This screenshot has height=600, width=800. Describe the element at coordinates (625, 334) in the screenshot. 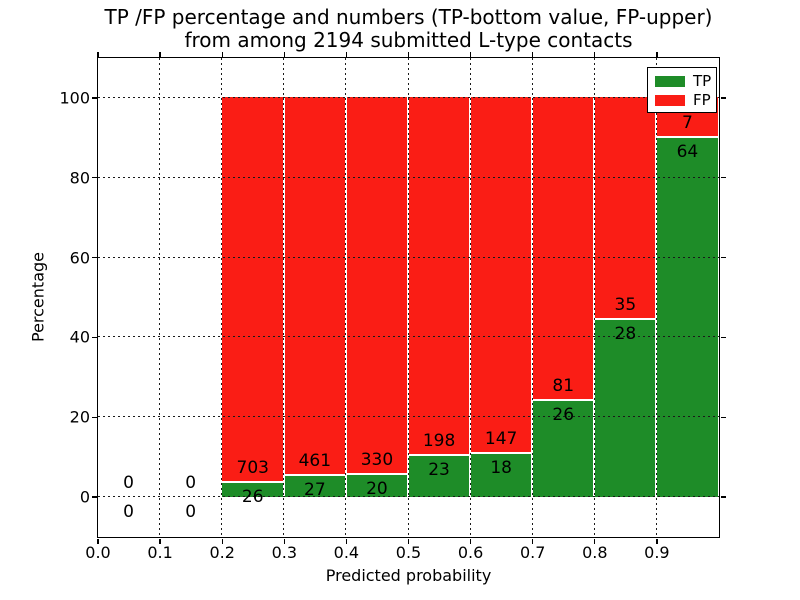

I see `tp-count-label: 28` at that location.